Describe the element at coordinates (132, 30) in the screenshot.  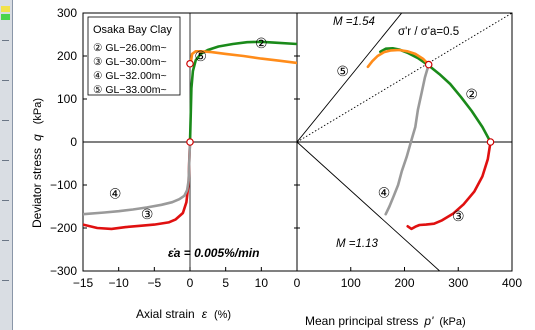
I see `legend-title: Osaka Bay Clay` at that location.